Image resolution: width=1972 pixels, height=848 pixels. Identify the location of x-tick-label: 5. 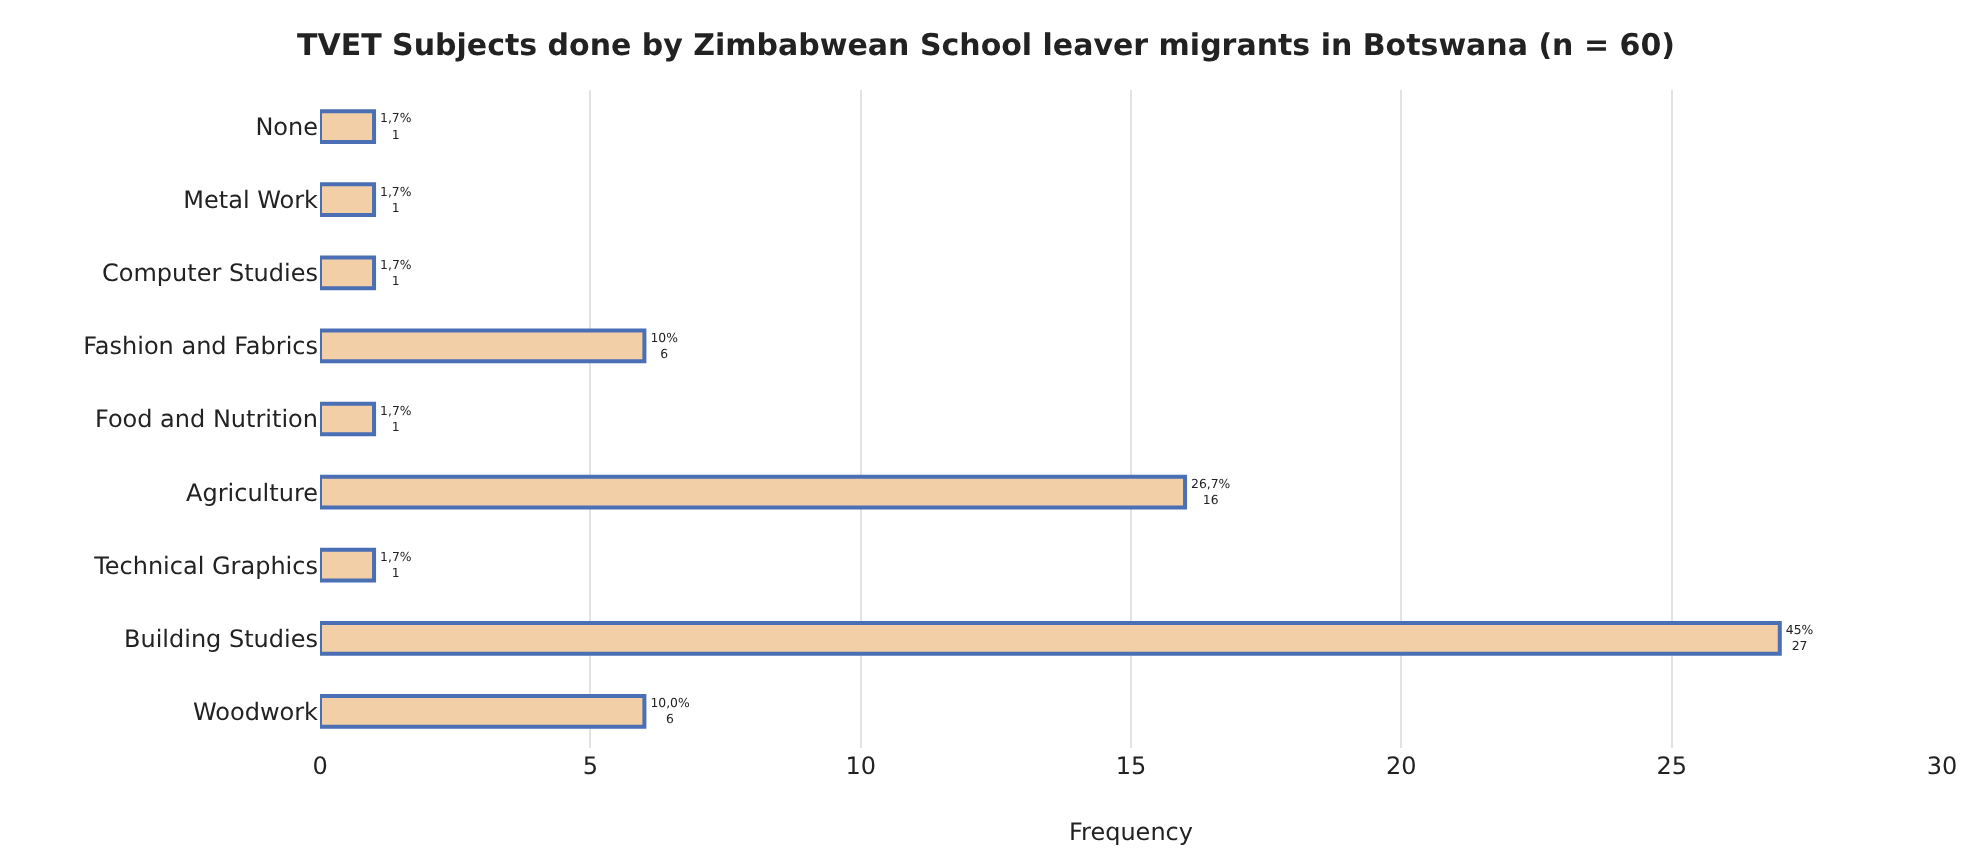
(590, 766).